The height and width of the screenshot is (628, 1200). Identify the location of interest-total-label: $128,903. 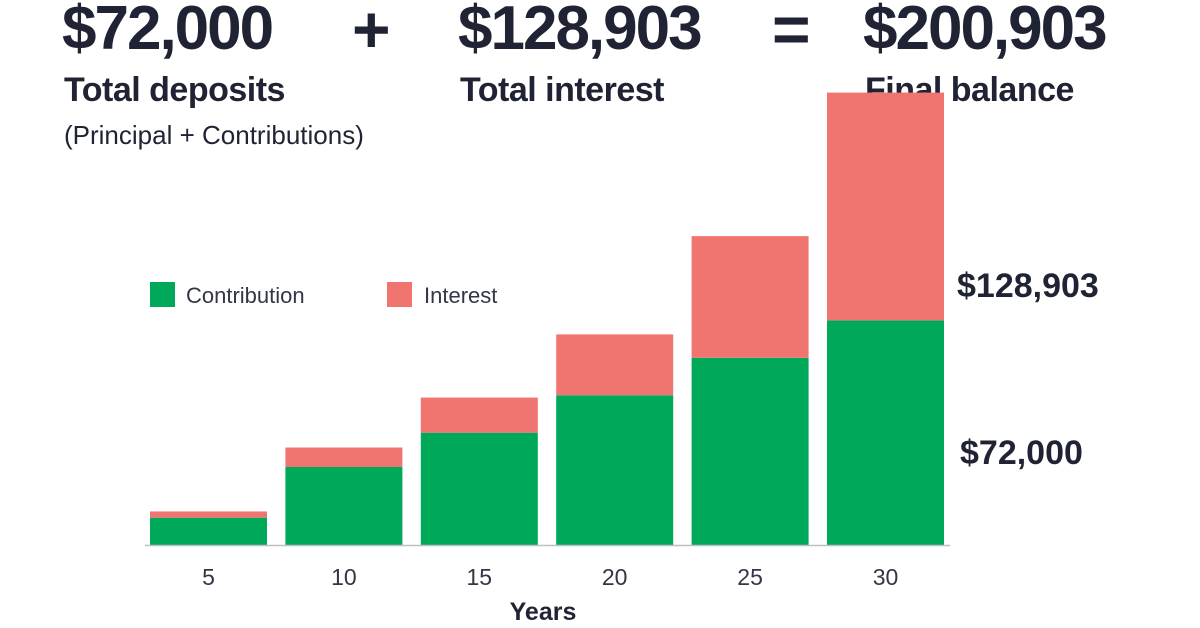
(1028, 286).